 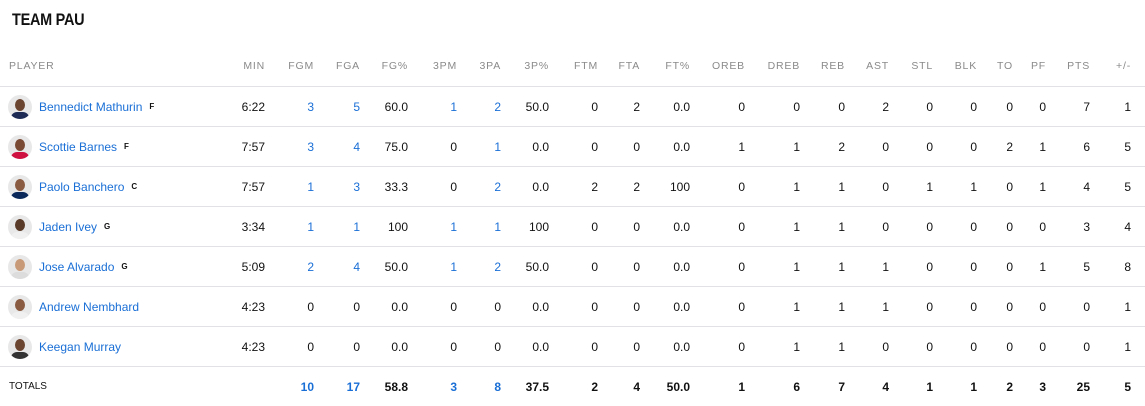 What do you see at coordinates (665, 386) in the screenshot?
I see `total-cell: 50.0` at bounding box center [665, 386].